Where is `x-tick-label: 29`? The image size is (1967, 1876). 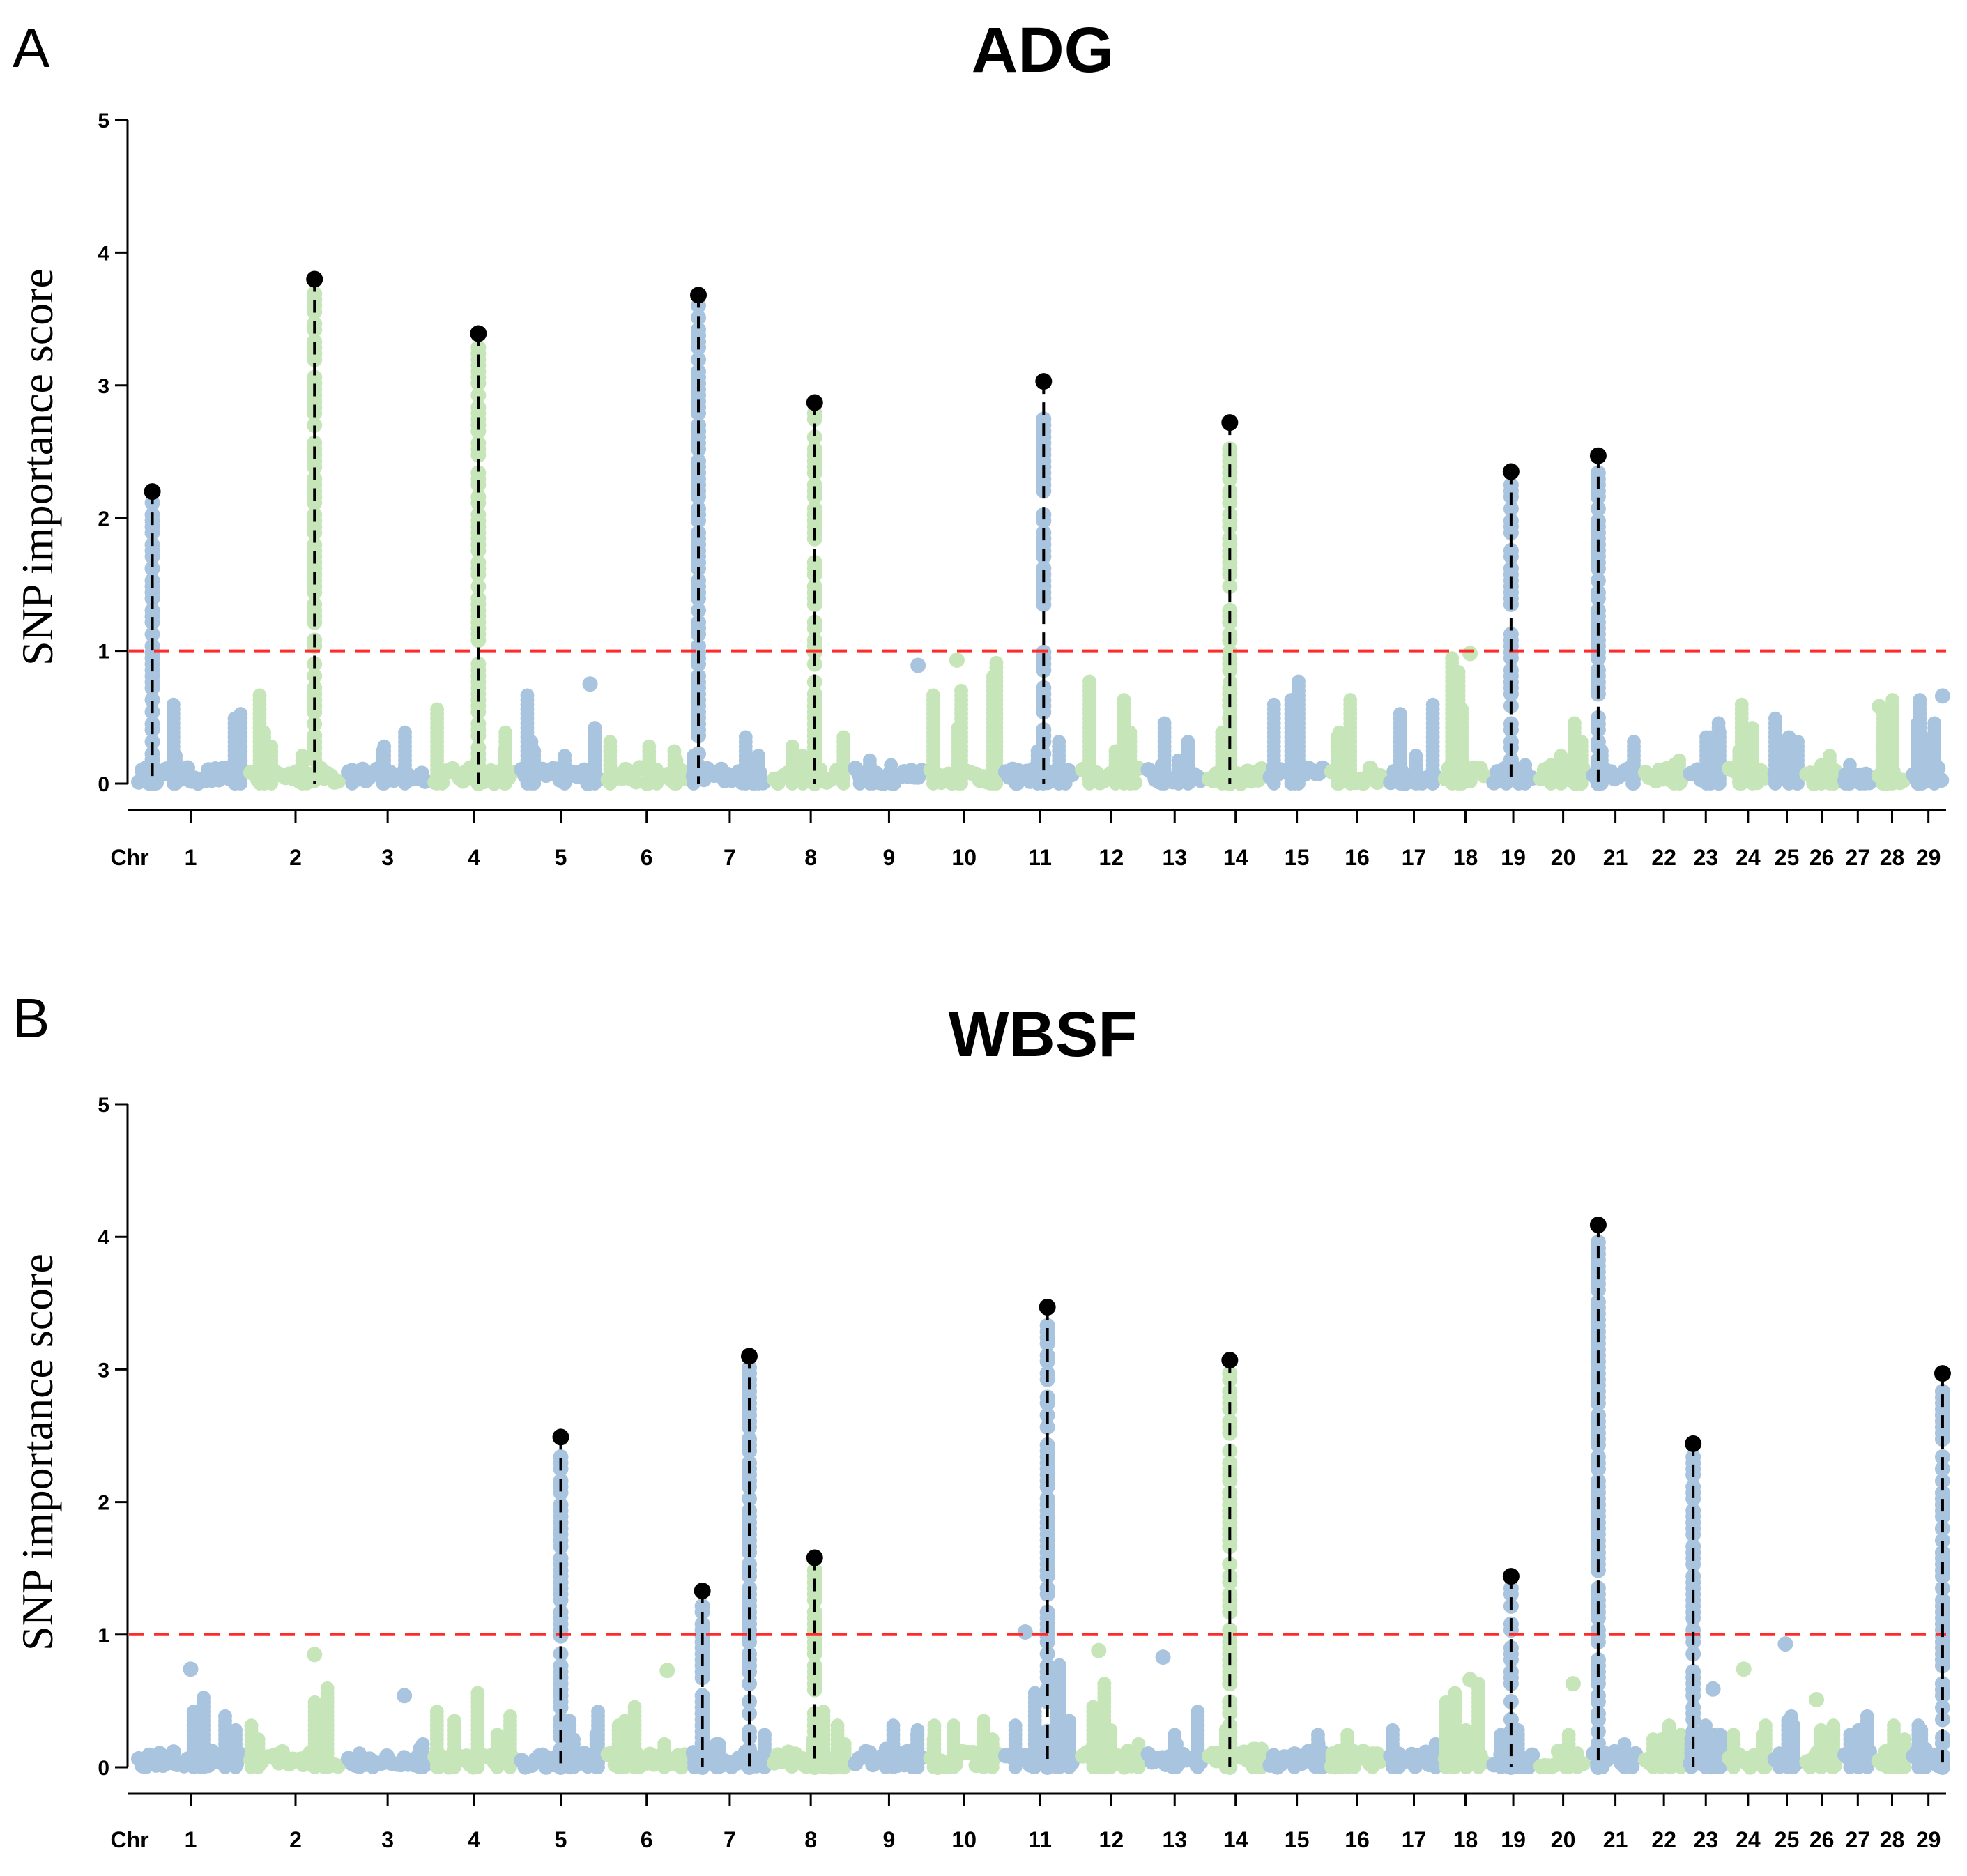
x-tick-label: 29 is located at coordinates (1929, 858).